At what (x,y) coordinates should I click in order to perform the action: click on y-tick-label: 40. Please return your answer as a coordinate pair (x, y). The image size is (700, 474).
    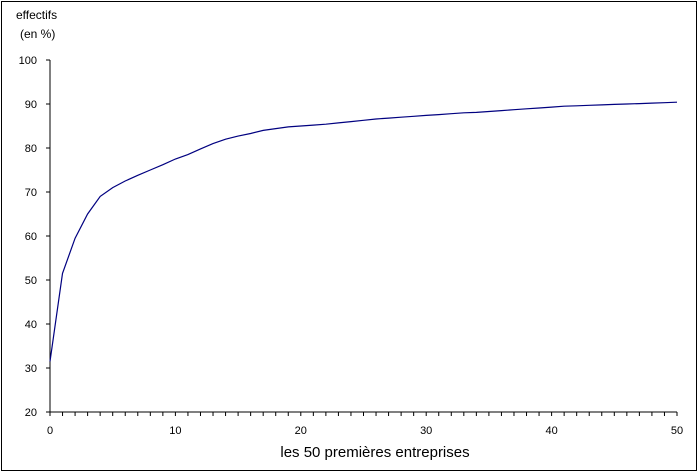
    Looking at the image, I should click on (31, 325).